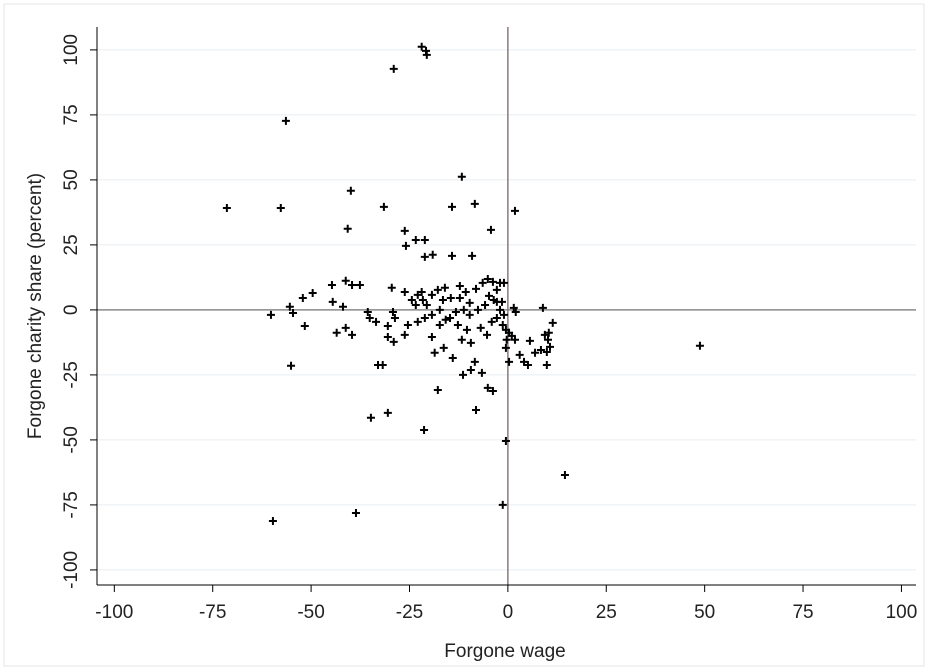 The height and width of the screenshot is (670, 928). What do you see at coordinates (114, 612) in the screenshot?
I see `x-tick-label: -100` at bounding box center [114, 612].